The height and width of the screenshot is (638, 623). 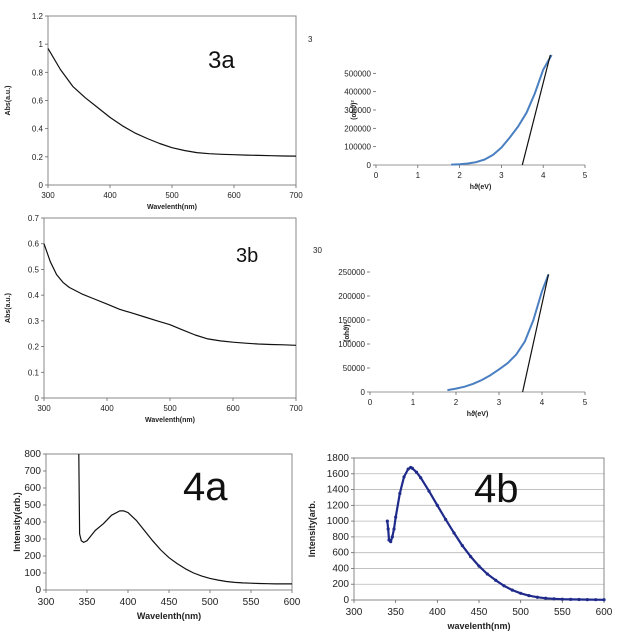 What do you see at coordinates (354, 110) in the screenshot?
I see `y-axis-label: (αhϑ)²` at bounding box center [354, 110].